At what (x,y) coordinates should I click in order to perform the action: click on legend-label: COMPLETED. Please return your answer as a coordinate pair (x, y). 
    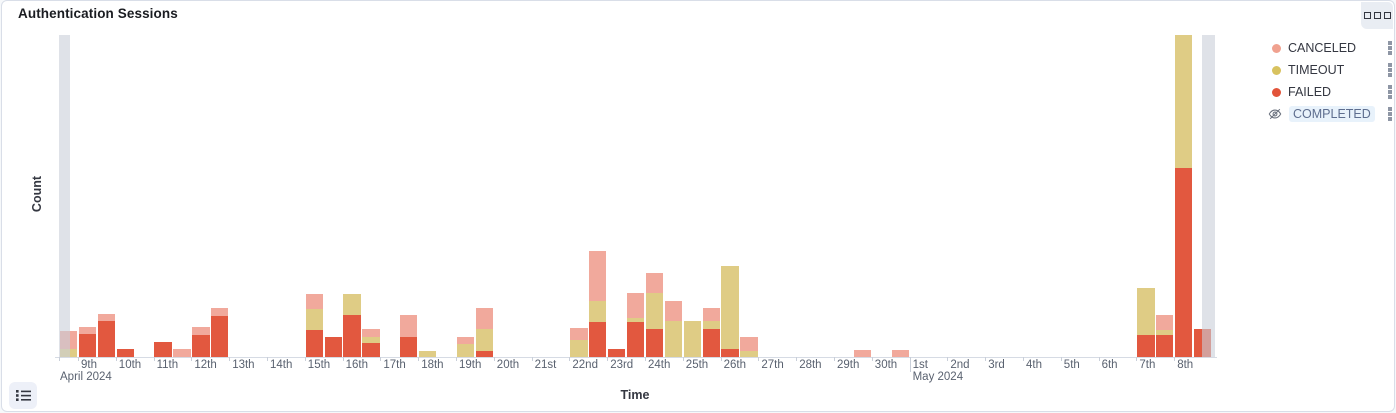
    Looking at the image, I should click on (1332, 114).